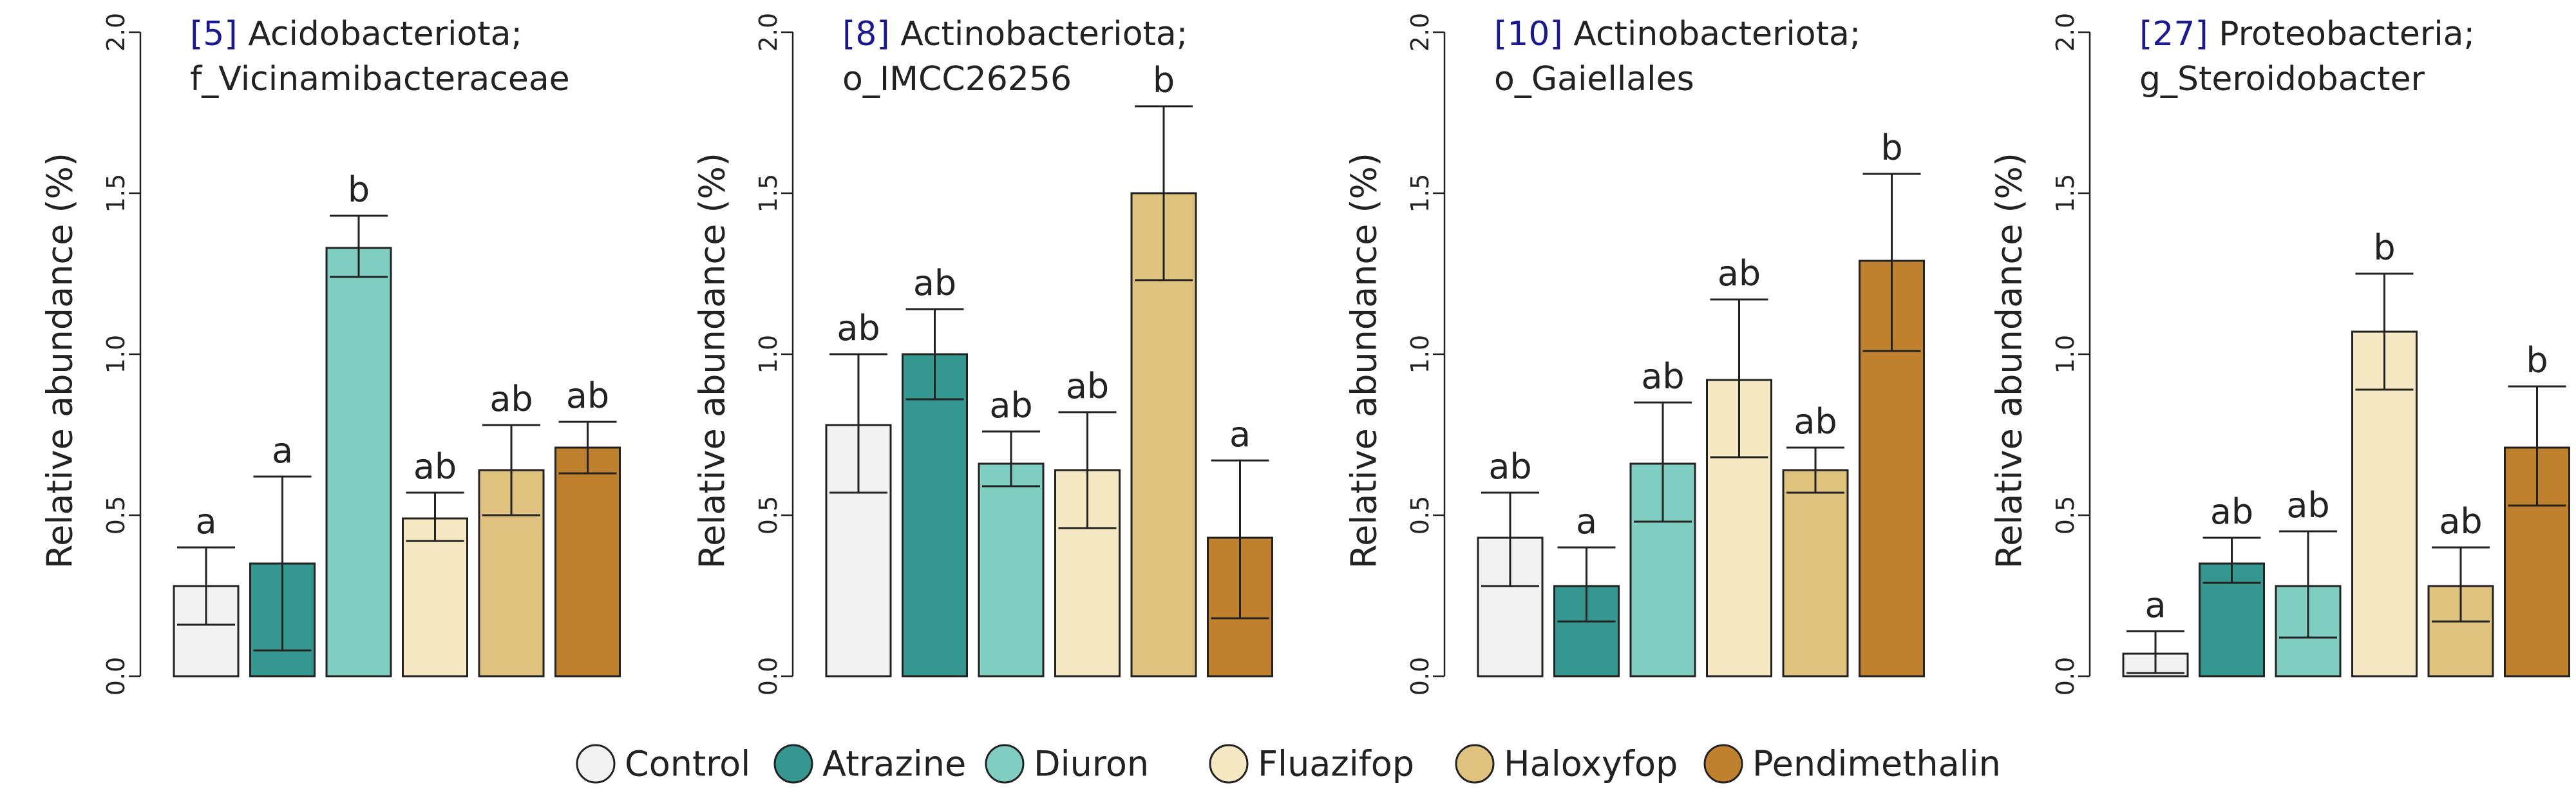 This screenshot has height=796, width=2576. I want to click on panel-title-id: [10], so click(1529, 34).